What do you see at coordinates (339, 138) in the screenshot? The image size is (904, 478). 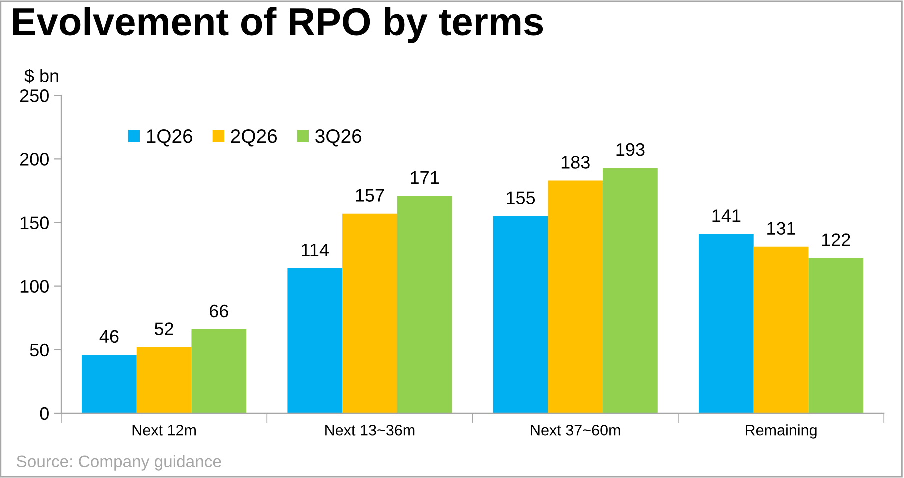 I see `legend-label: 3Q26` at bounding box center [339, 138].